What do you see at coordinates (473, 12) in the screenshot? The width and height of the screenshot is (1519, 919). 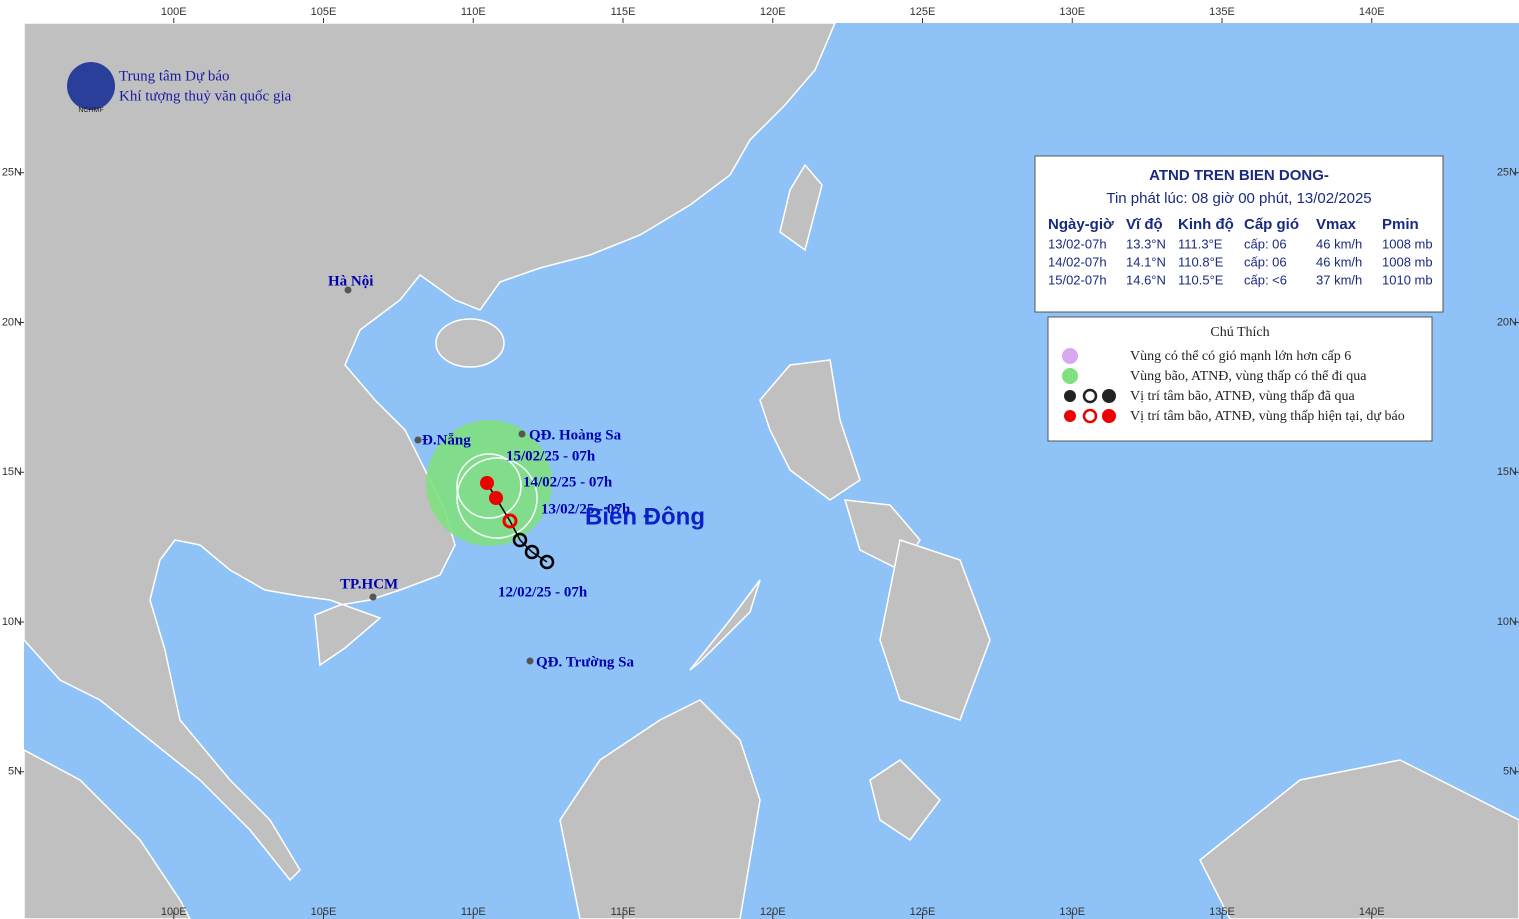 I see `lon-label: 110E` at bounding box center [473, 12].